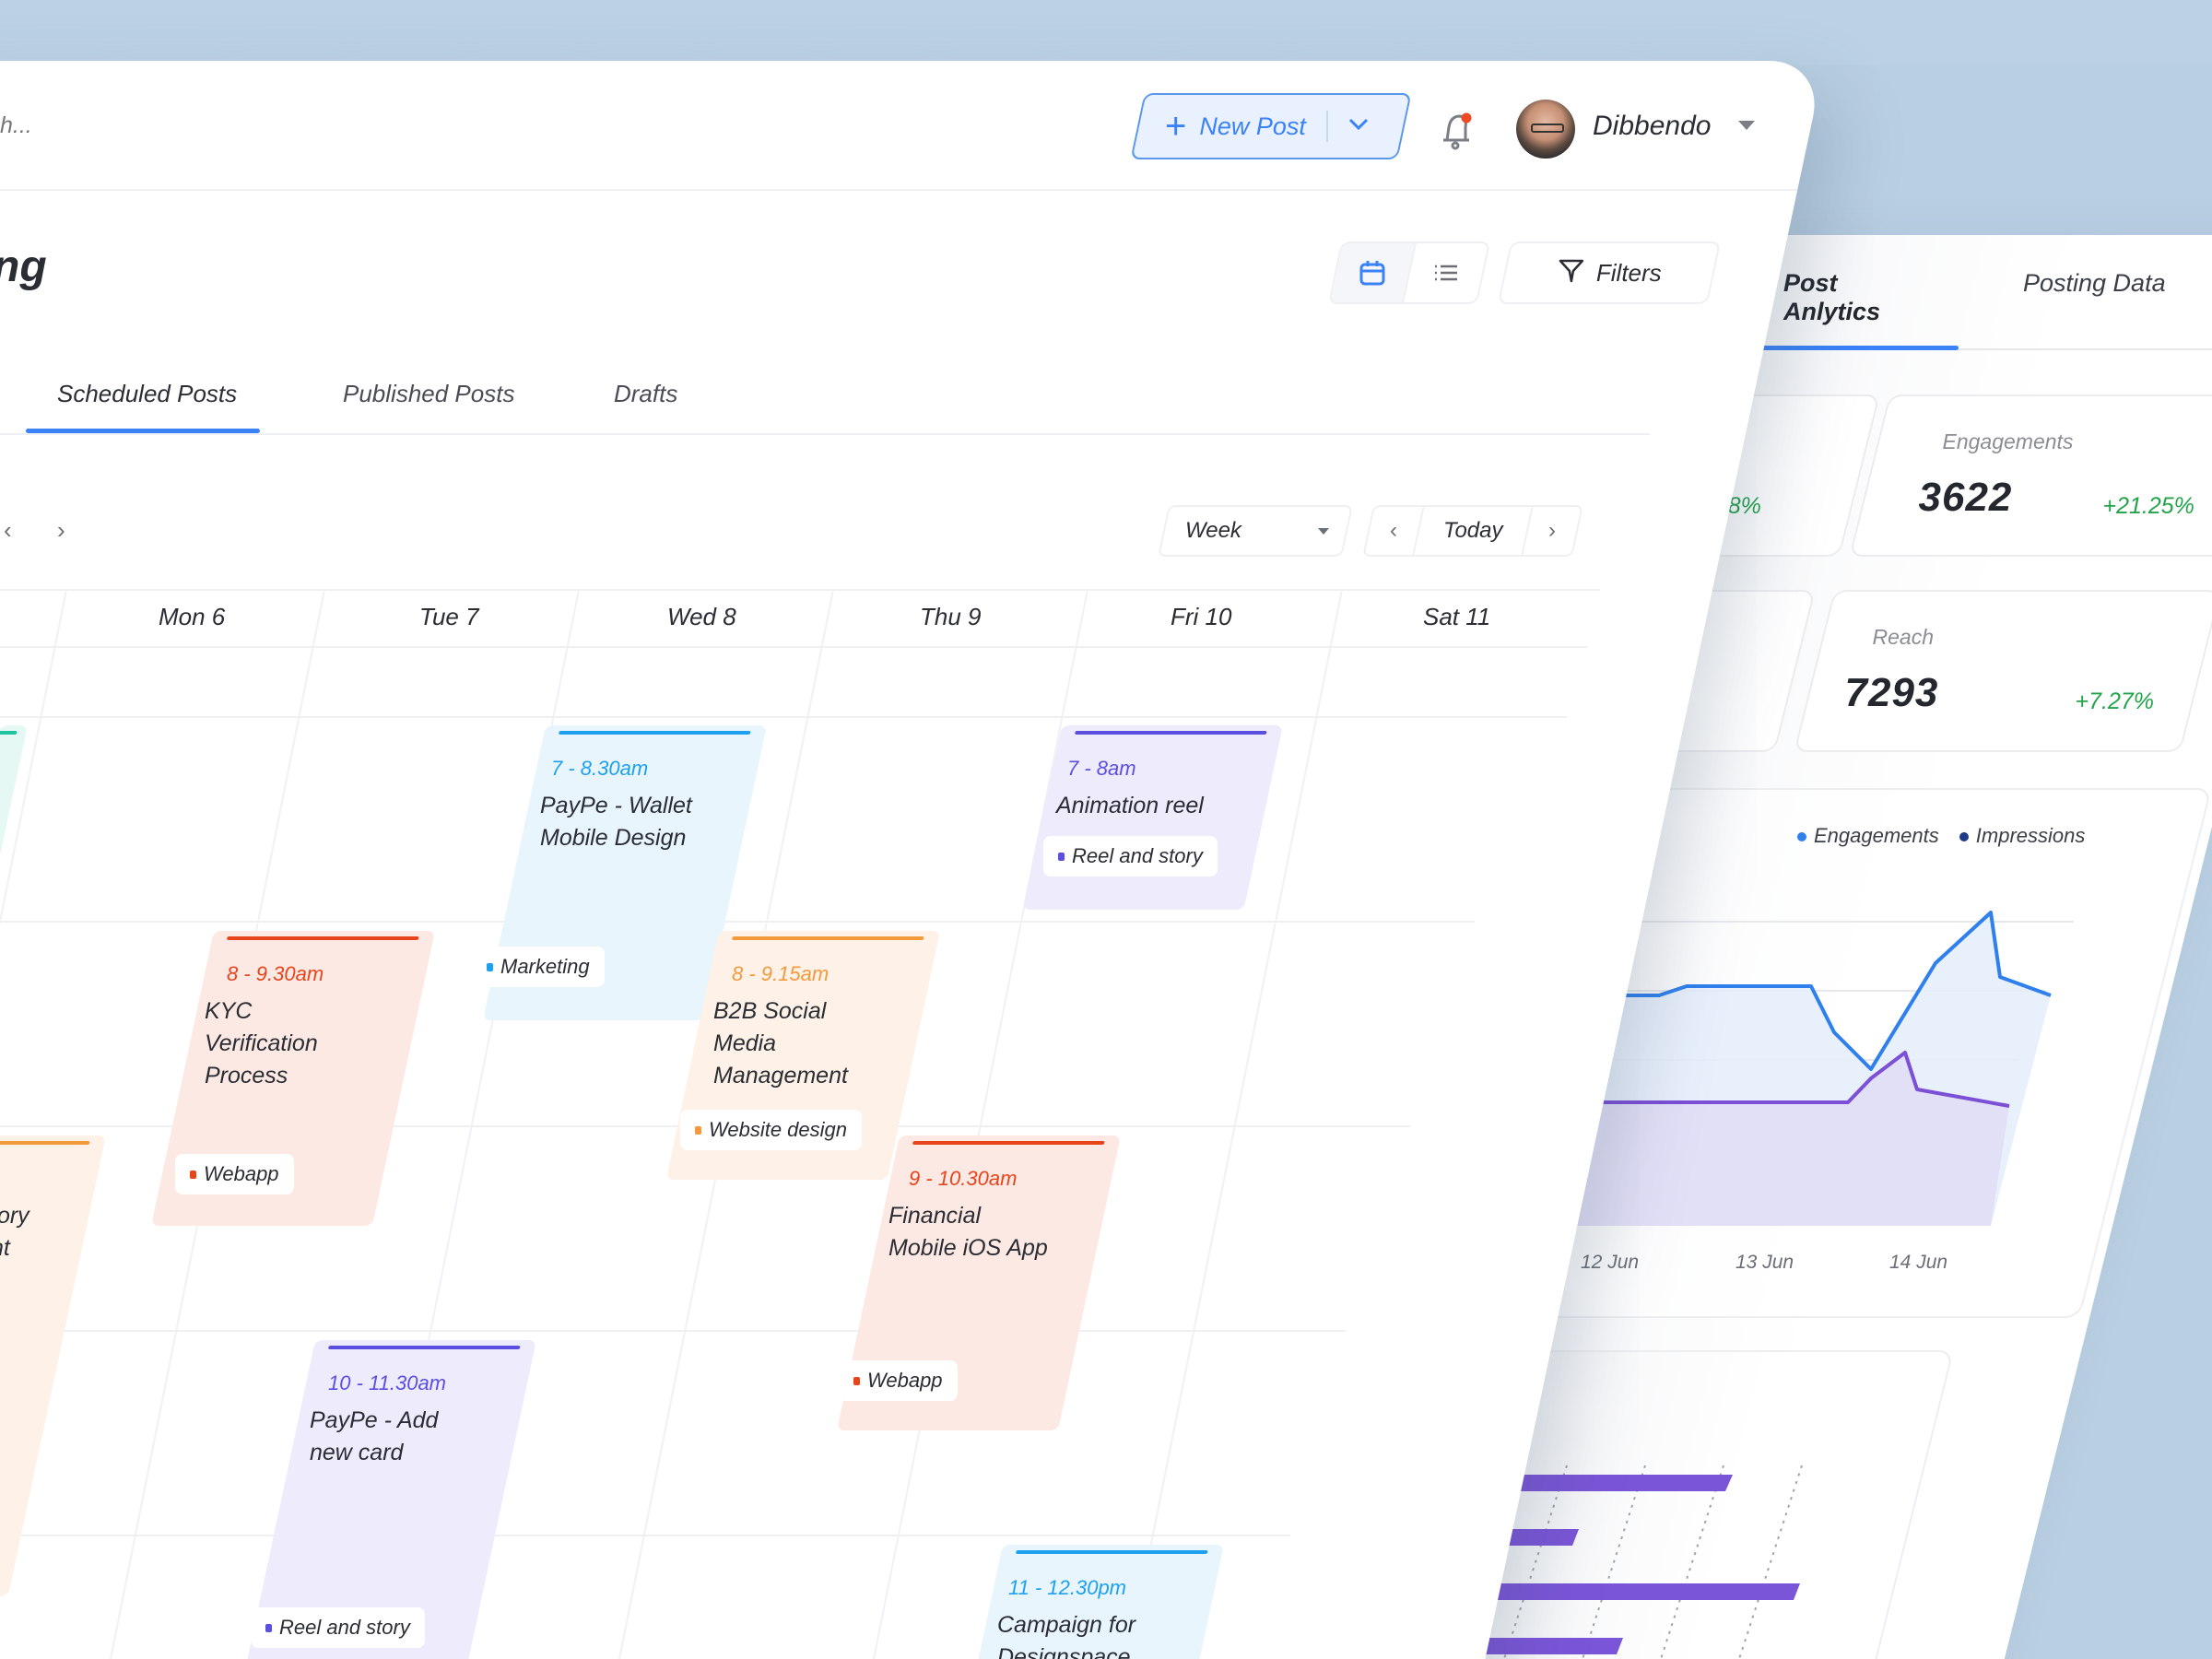 The image size is (2212, 1659). What do you see at coordinates (275, 973) in the screenshot?
I see `event-time: 8 - 9.30am` at bounding box center [275, 973].